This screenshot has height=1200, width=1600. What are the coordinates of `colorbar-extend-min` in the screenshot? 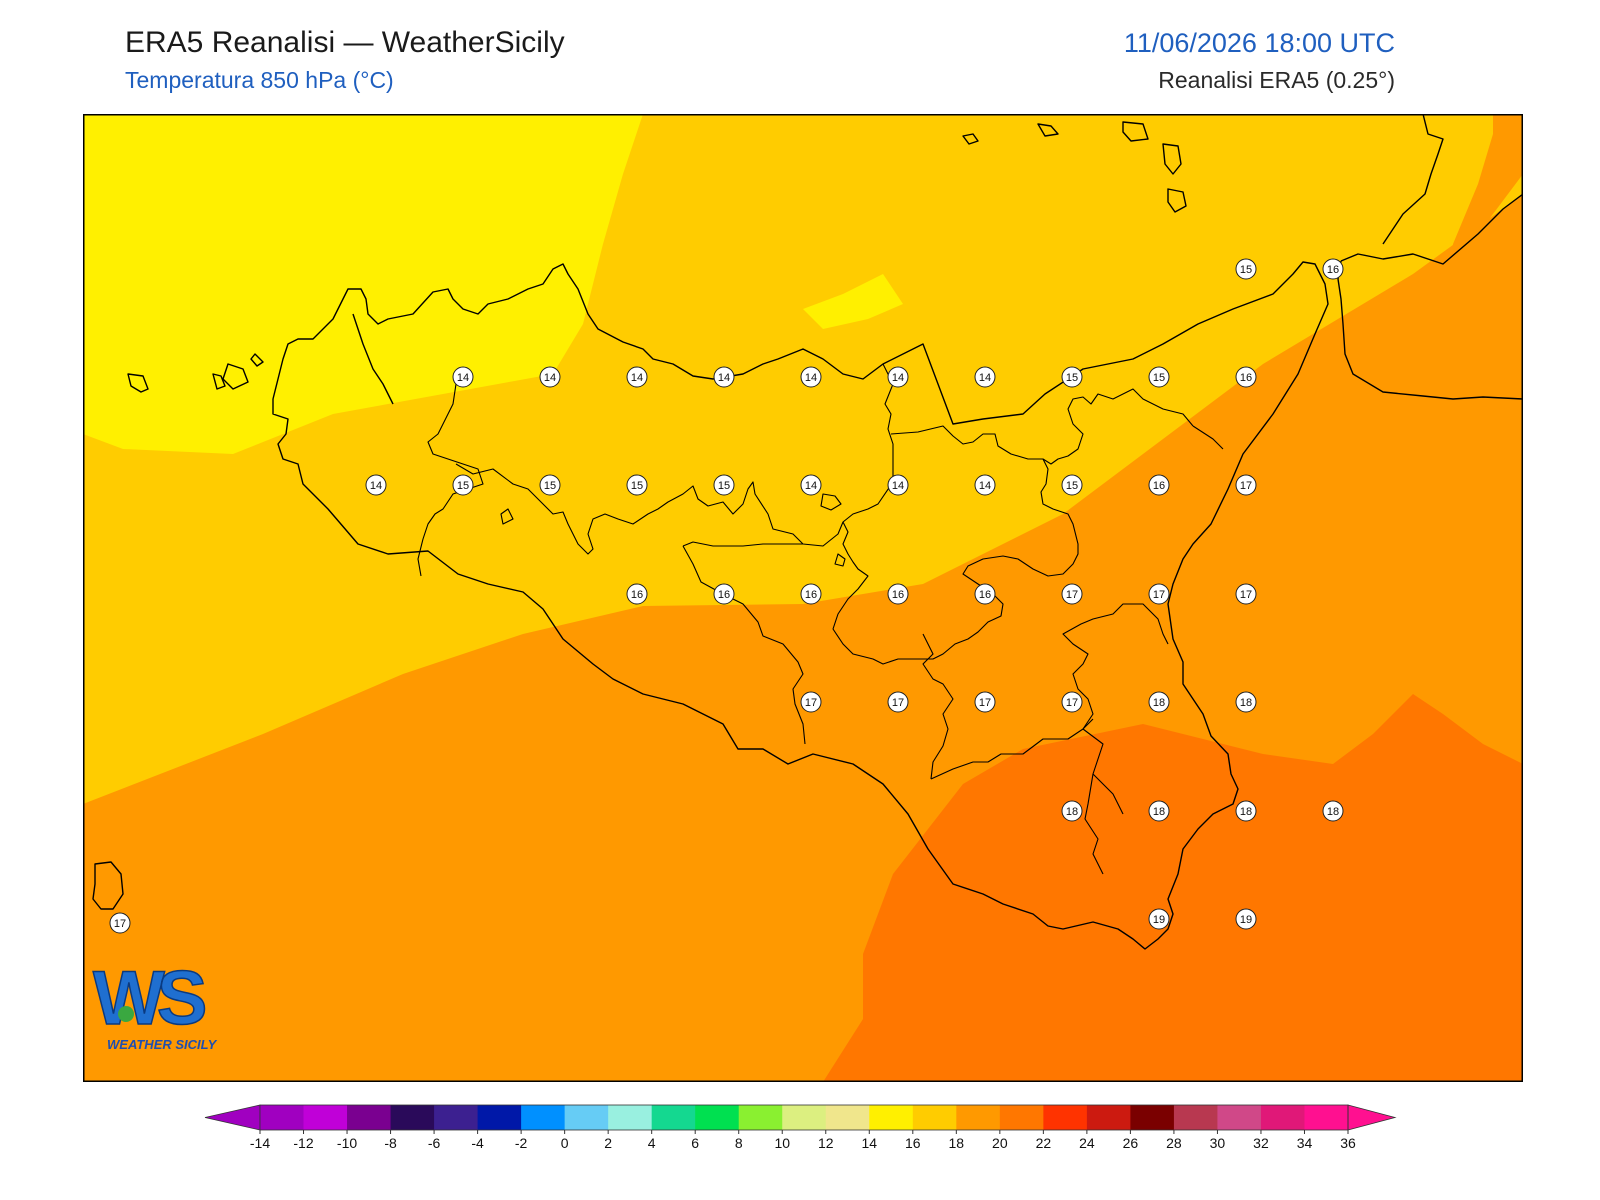 It's located at (232, 1117).